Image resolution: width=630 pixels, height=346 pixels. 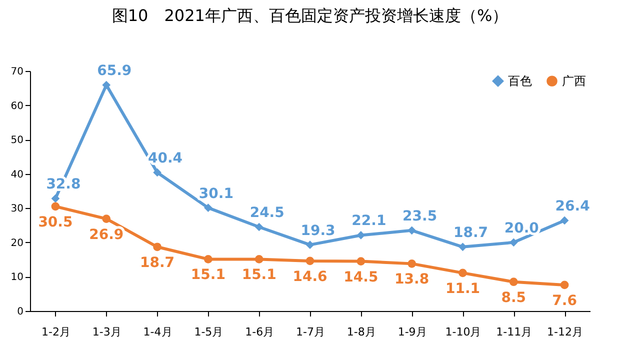 I want to click on legend-label: 广西, so click(x=574, y=81).